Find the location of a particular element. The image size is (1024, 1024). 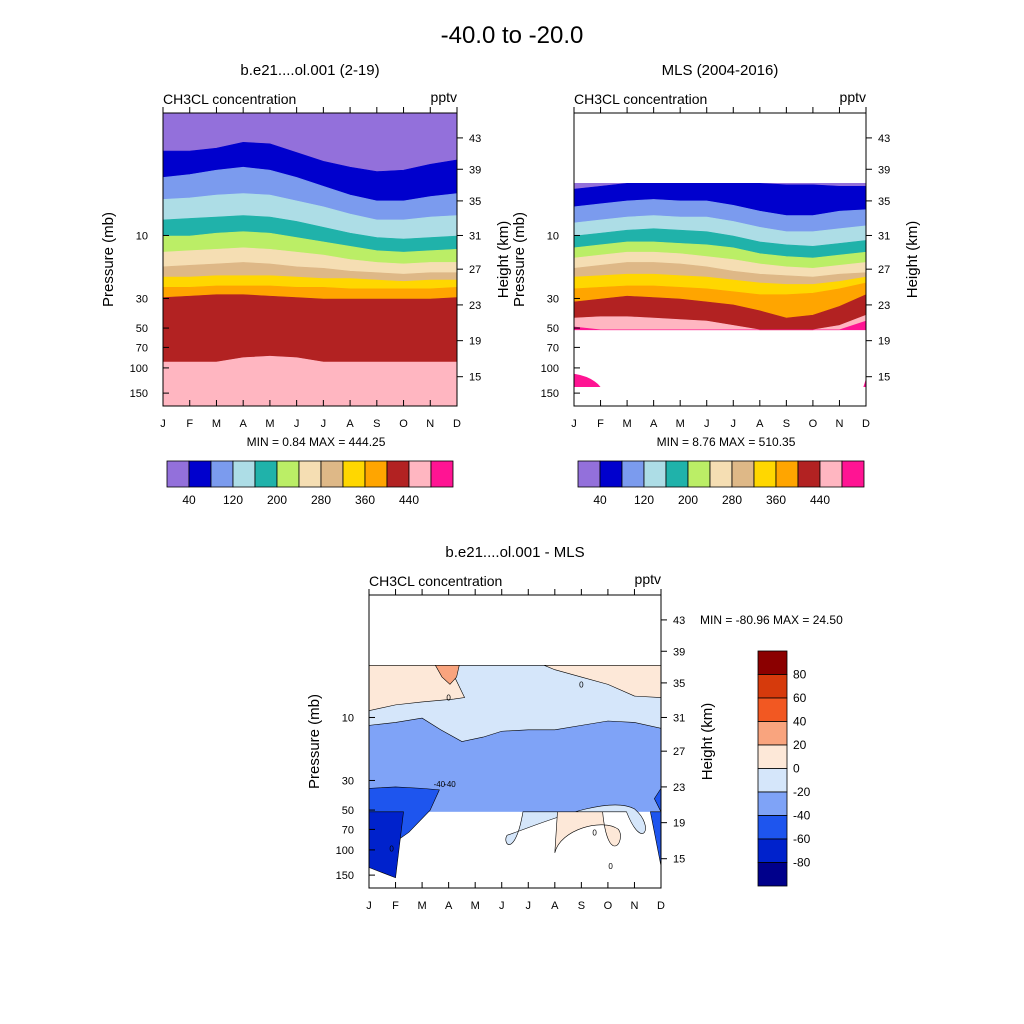

y-tick-label-right: 35 is located at coordinates (679, 684).